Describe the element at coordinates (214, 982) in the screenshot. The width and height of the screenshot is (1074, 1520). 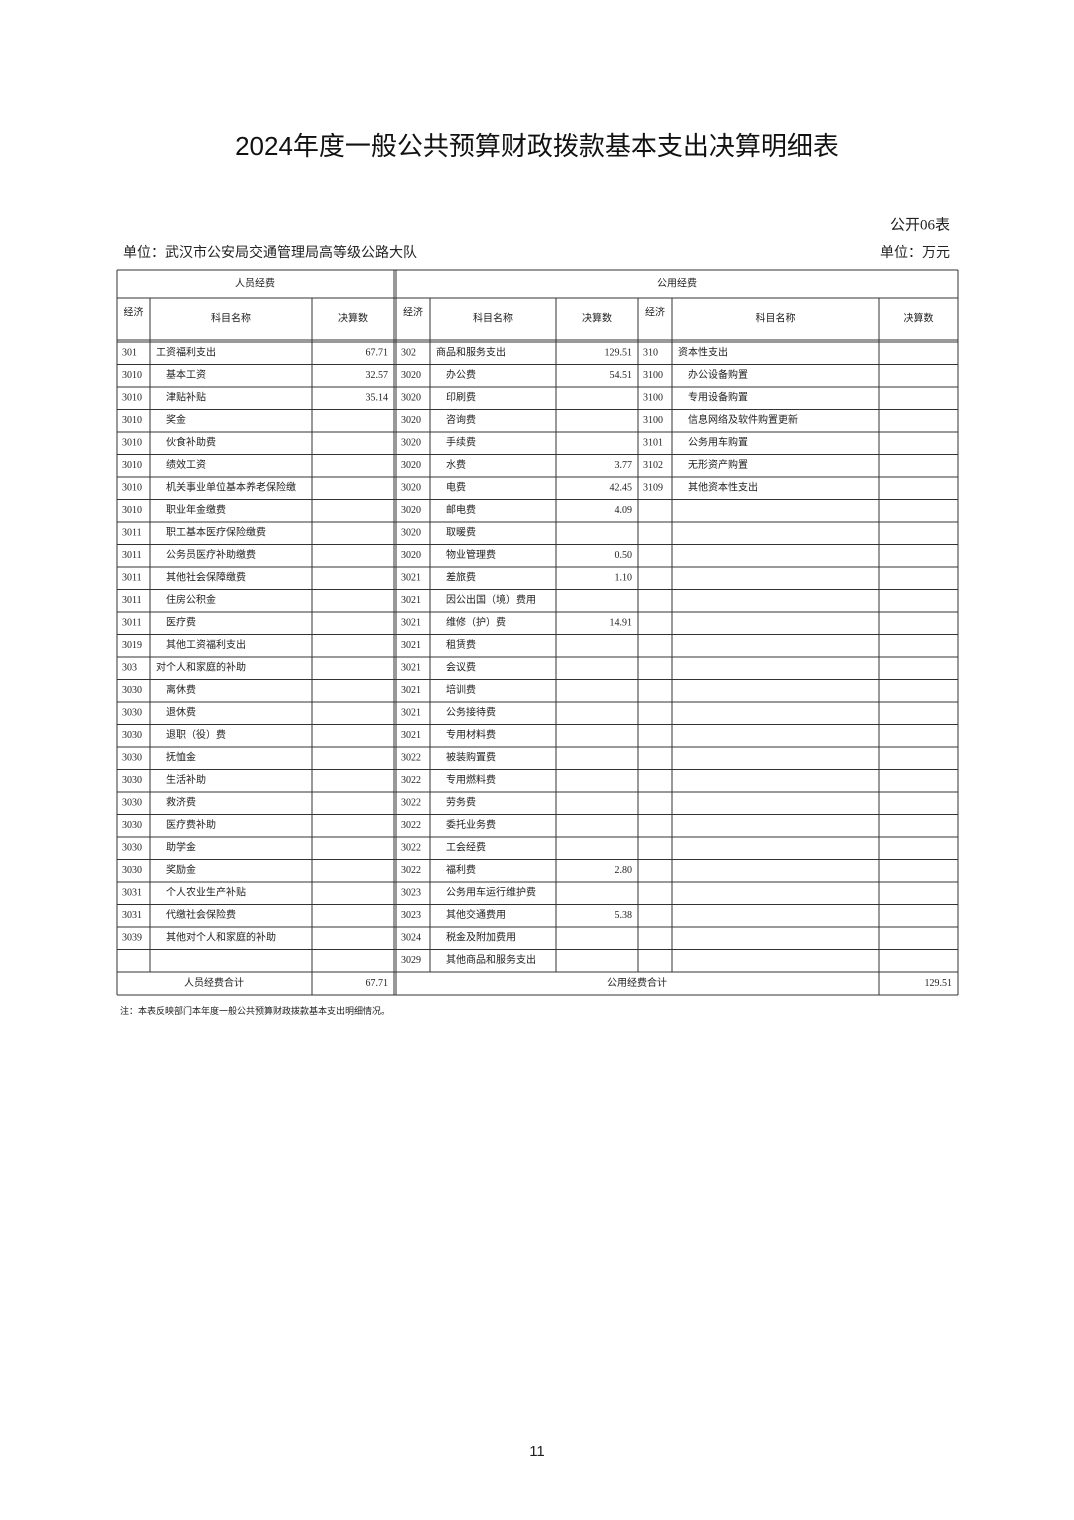
I see `total-label: 人员经费合计` at that location.